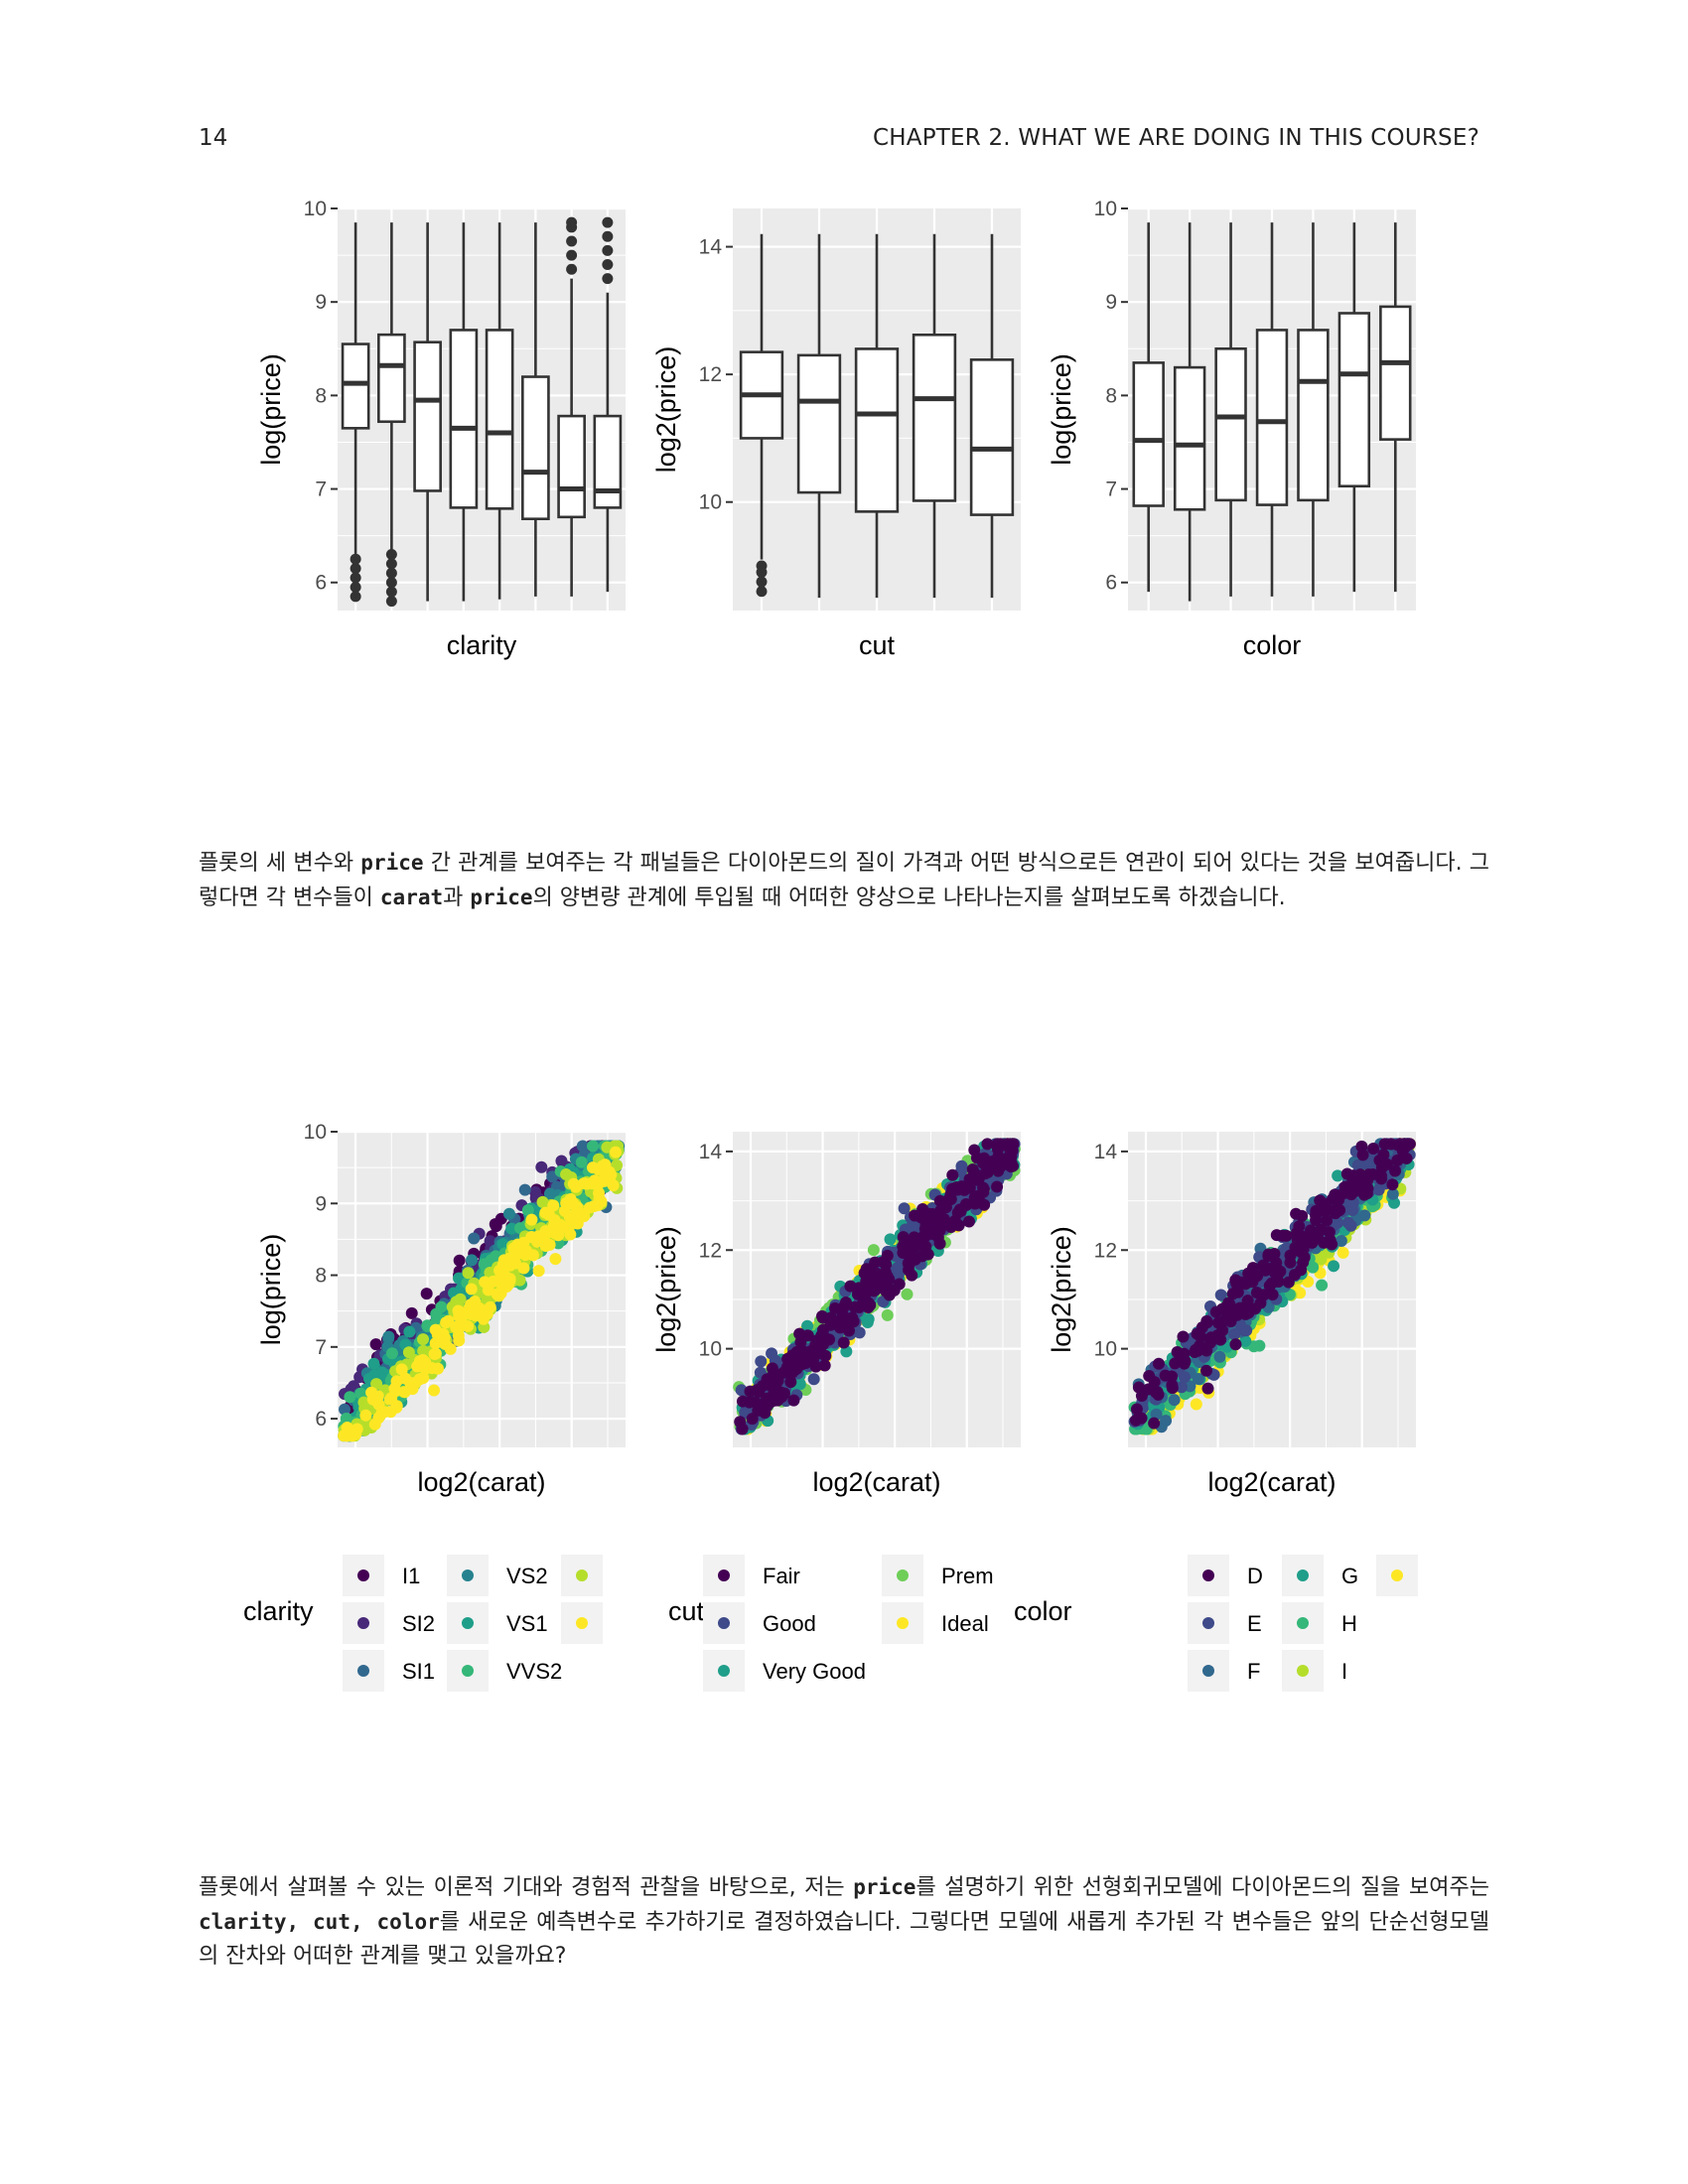  Describe the element at coordinates (1105, 1250) in the screenshot. I see `y-tick-label: 12` at that location.